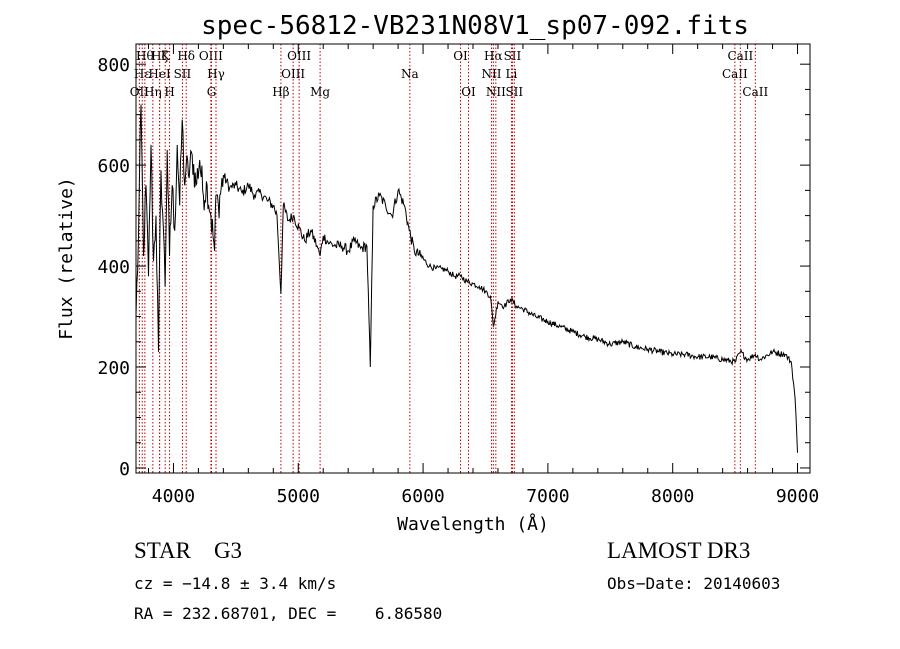 The height and width of the screenshot is (649, 900). Describe the element at coordinates (145, 56) in the screenshot. I see `line-label-2: Hθ` at that location.